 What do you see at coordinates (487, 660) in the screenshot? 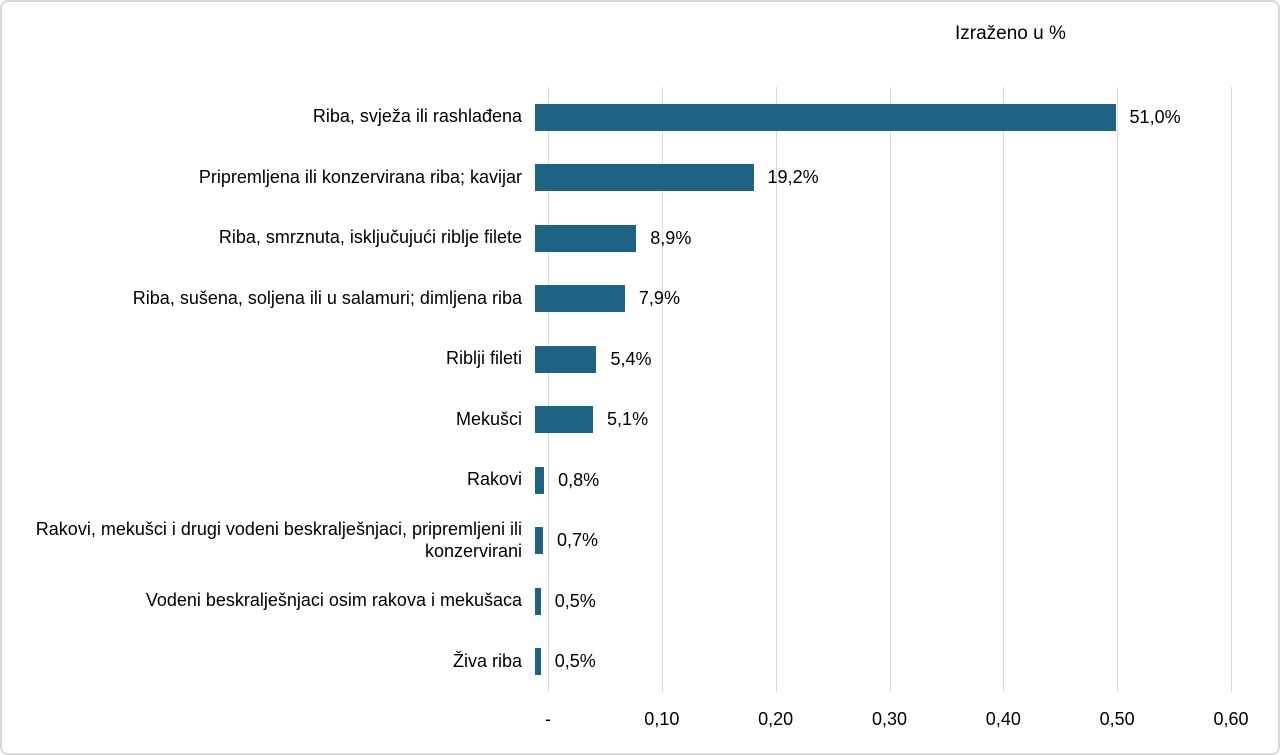
I see `category-label: Živa riba` at bounding box center [487, 660].